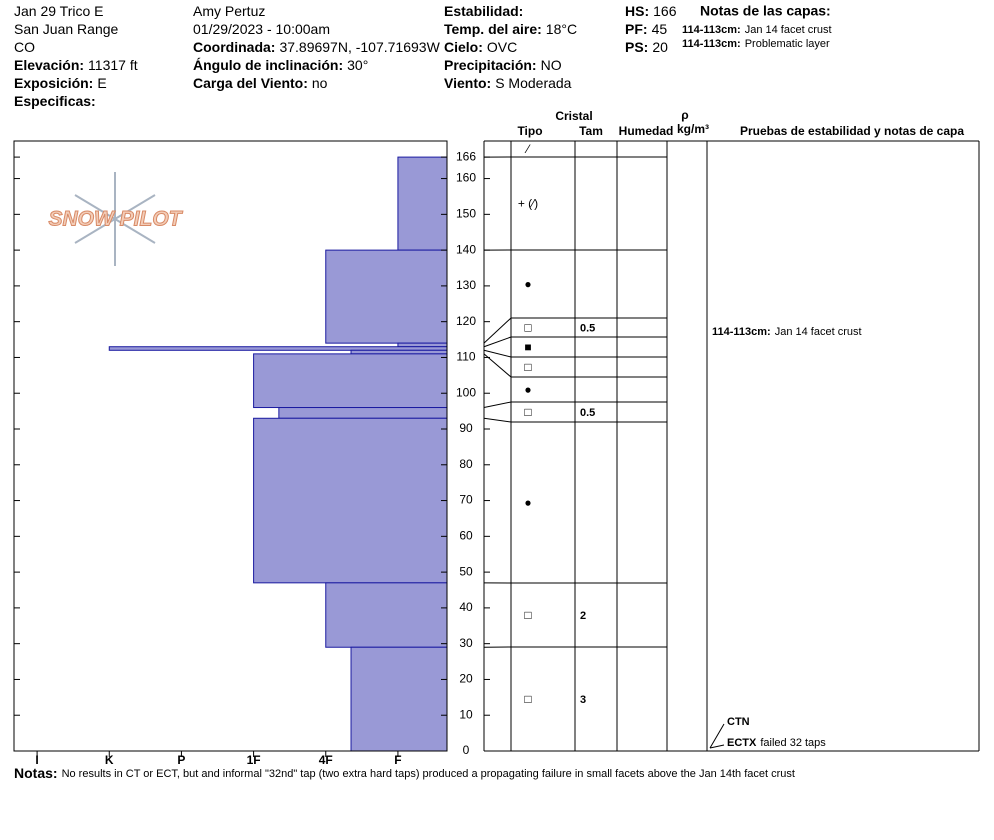 Image resolution: width=994 pixels, height=840 pixels. I want to click on header-field-label: Carga del Viento:, so click(250, 83).